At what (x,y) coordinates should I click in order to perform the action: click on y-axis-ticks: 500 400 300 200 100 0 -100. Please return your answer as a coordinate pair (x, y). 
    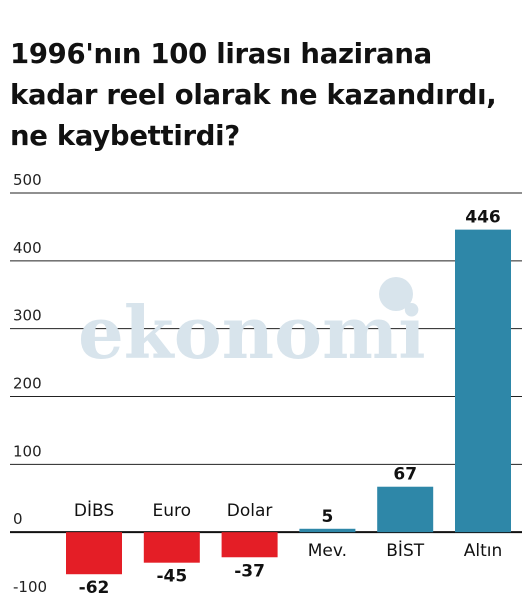
    Looking at the image, I should click on (30, 383).